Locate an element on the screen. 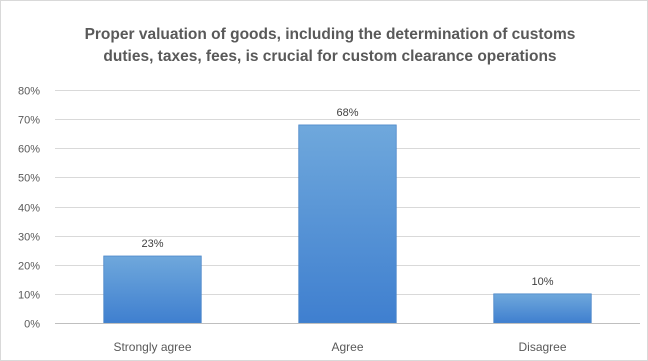  x-tick-label: Agree is located at coordinates (347, 347).